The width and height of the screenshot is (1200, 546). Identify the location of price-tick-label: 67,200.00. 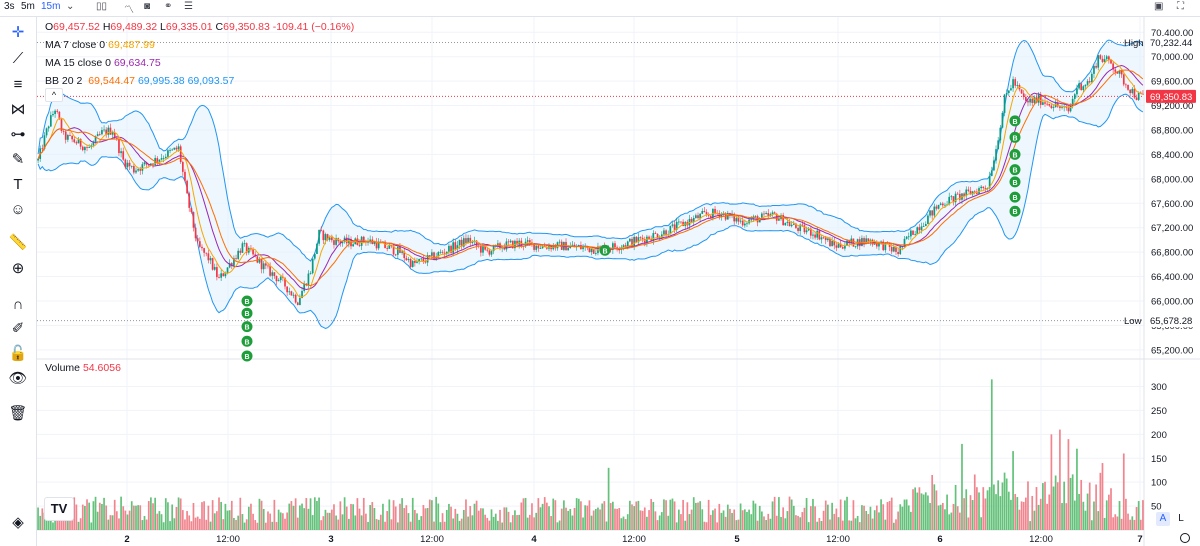
(1172, 228).